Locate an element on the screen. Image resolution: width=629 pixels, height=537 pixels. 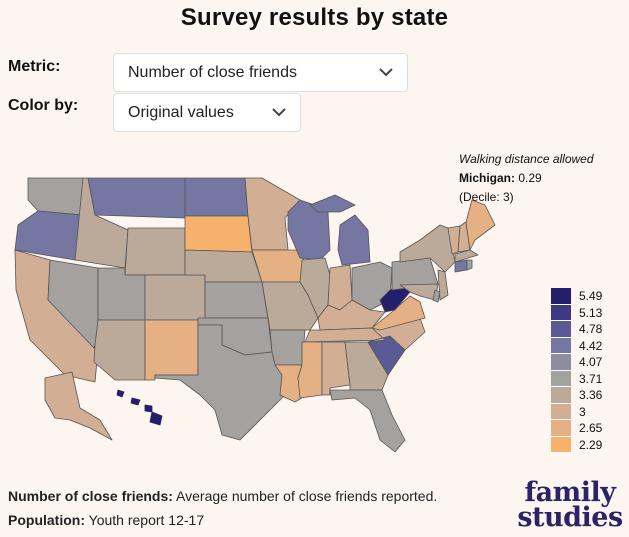
legend-row: 5.13 is located at coordinates (577, 312).